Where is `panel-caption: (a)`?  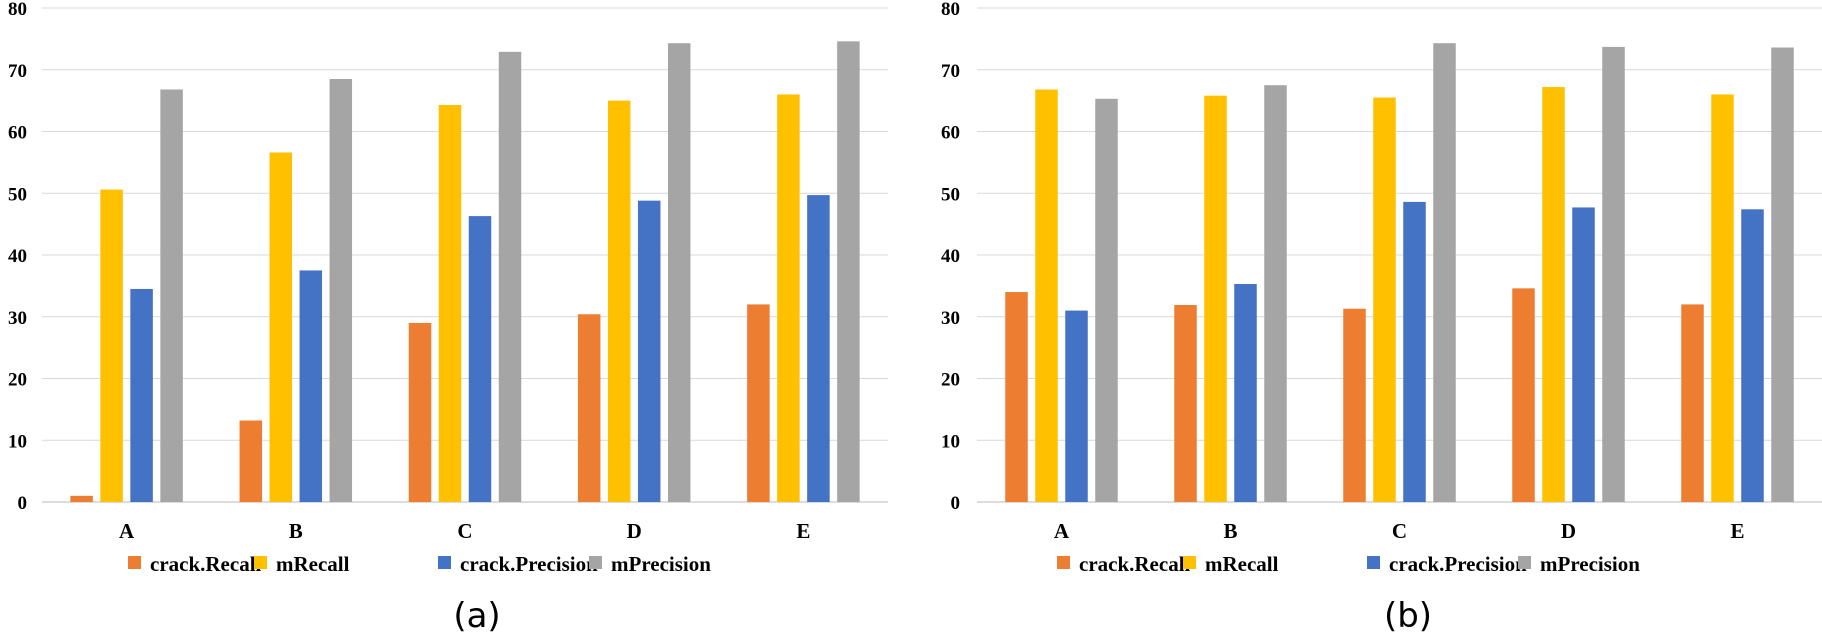
panel-caption: (a) is located at coordinates (476, 616).